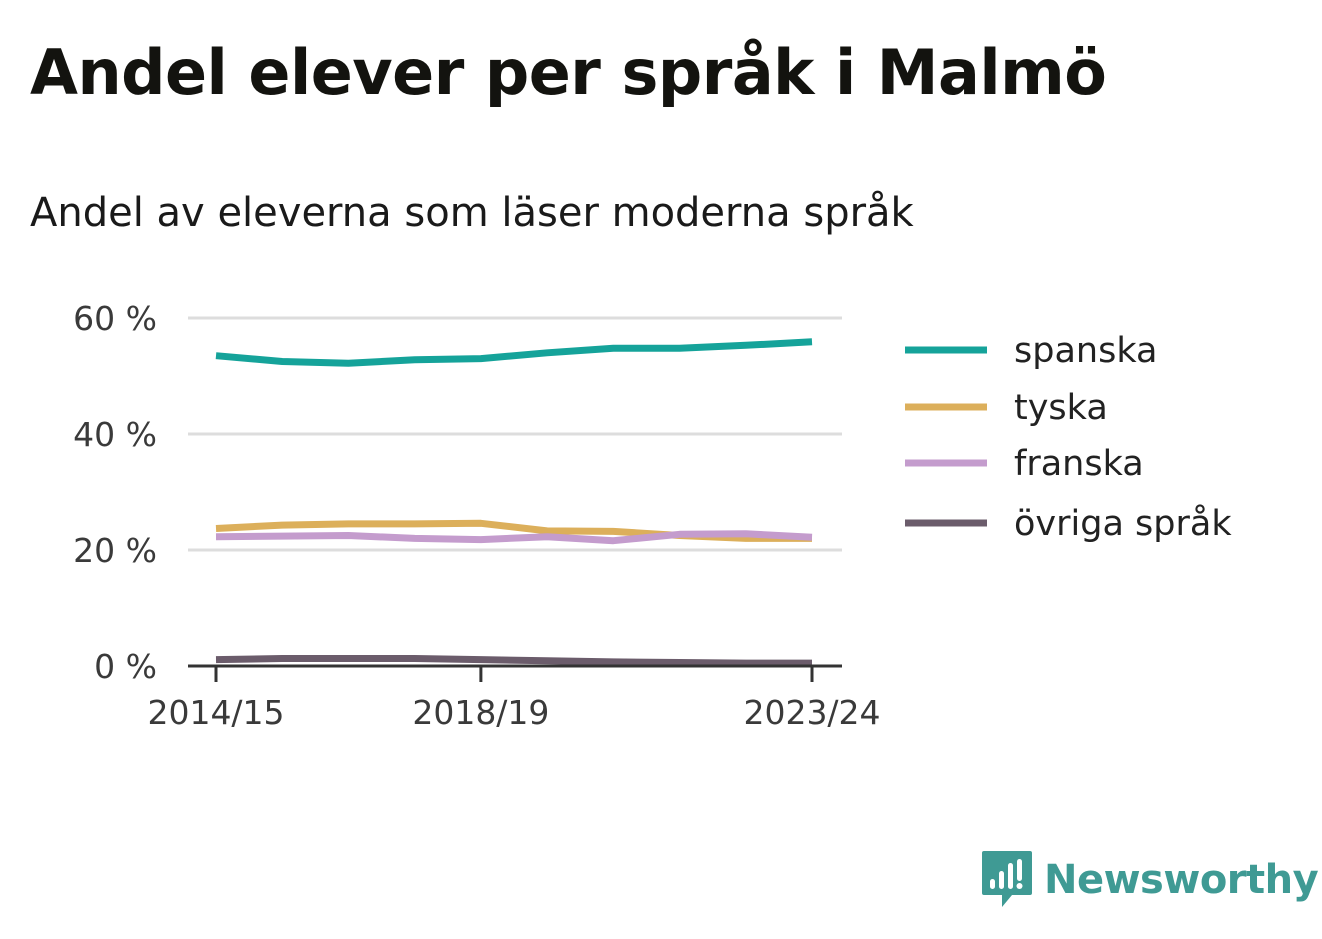  I want to click on gridlines, so click(515, 434).